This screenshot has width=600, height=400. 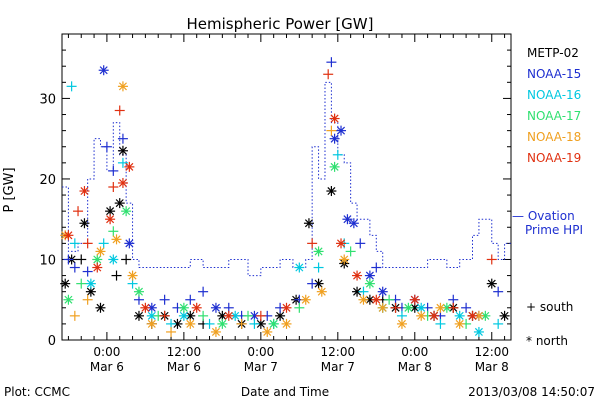 I want to click on legend-entry: METP-02, so click(x=553, y=53).